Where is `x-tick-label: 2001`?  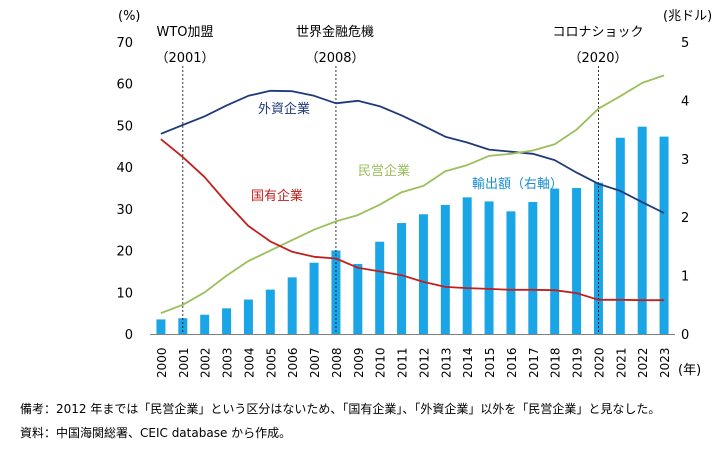
x-tick-label: 2001 is located at coordinates (184, 362).